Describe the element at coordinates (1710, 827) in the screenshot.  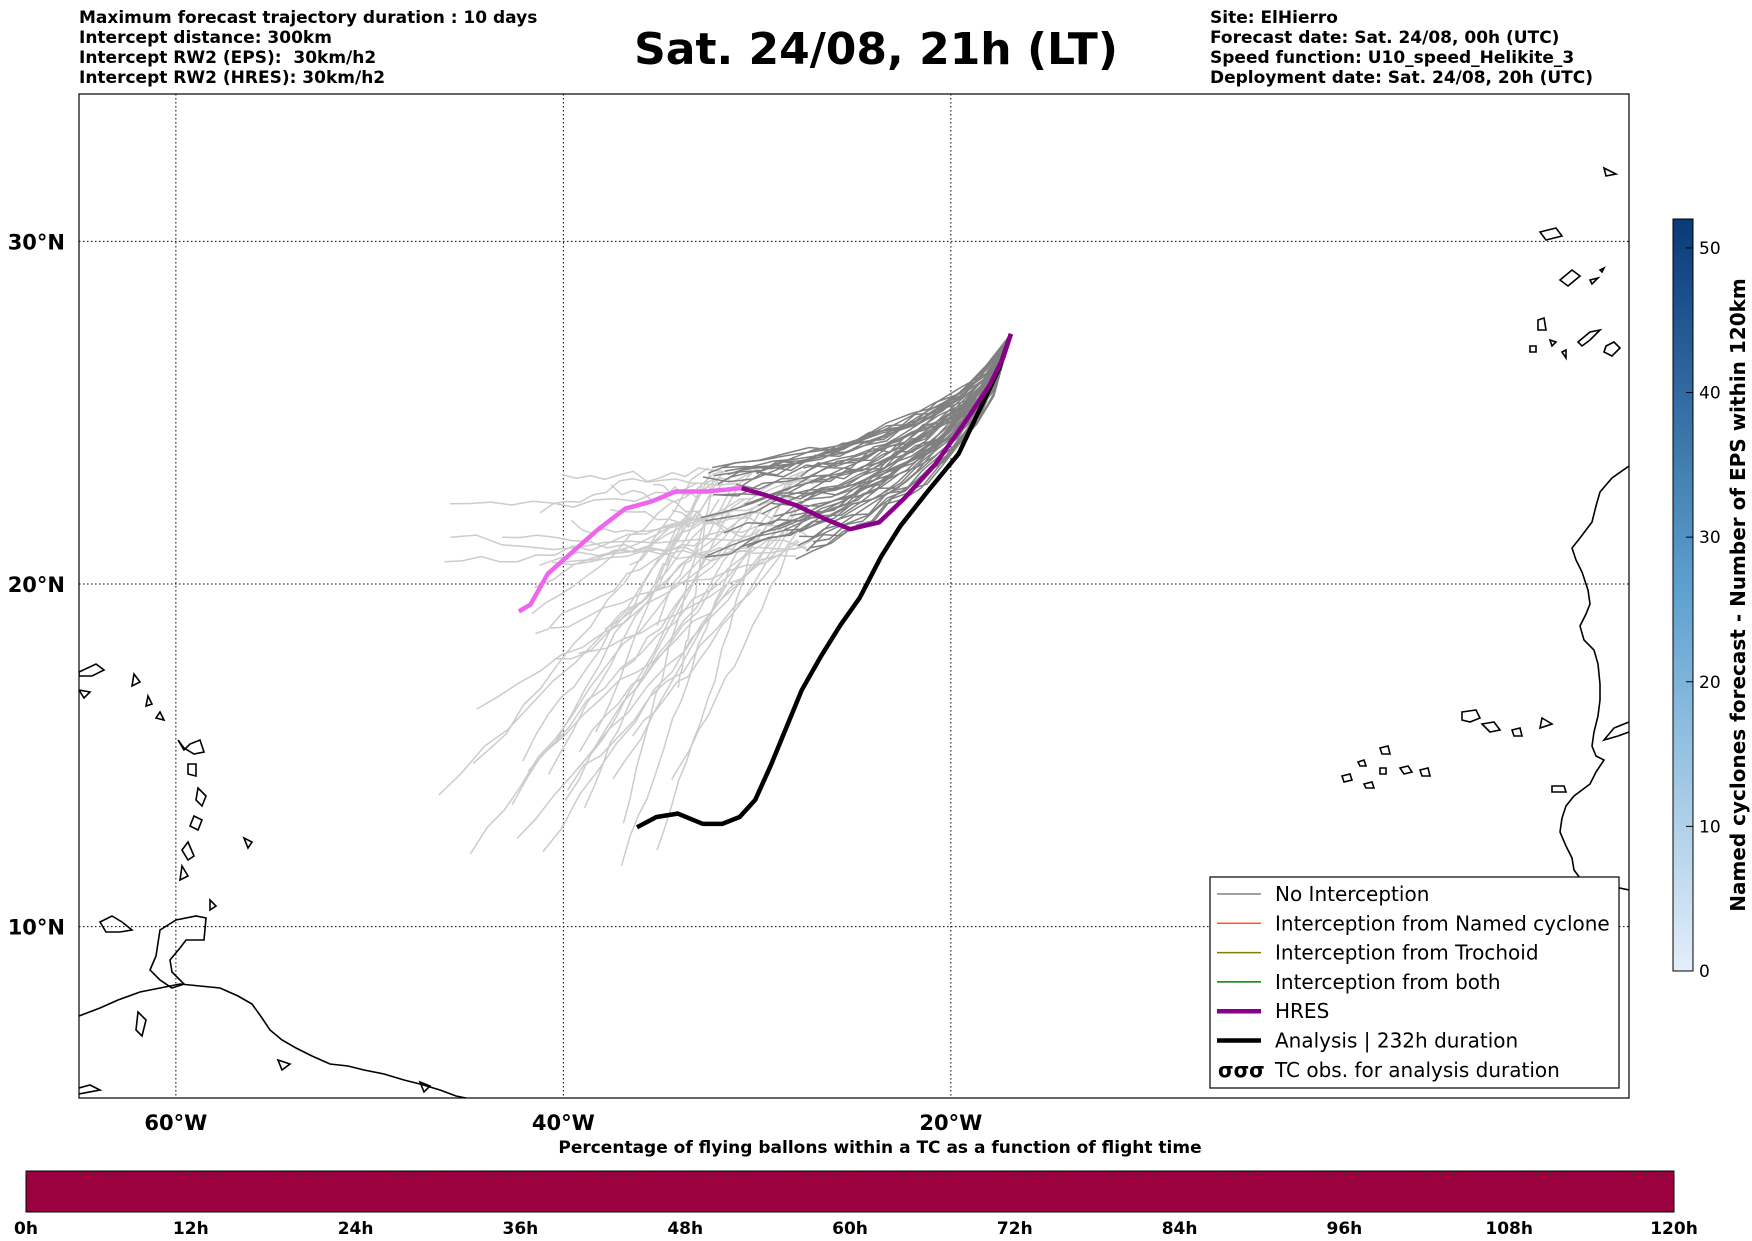
I see `colorbar-tick-label: 10` at that location.